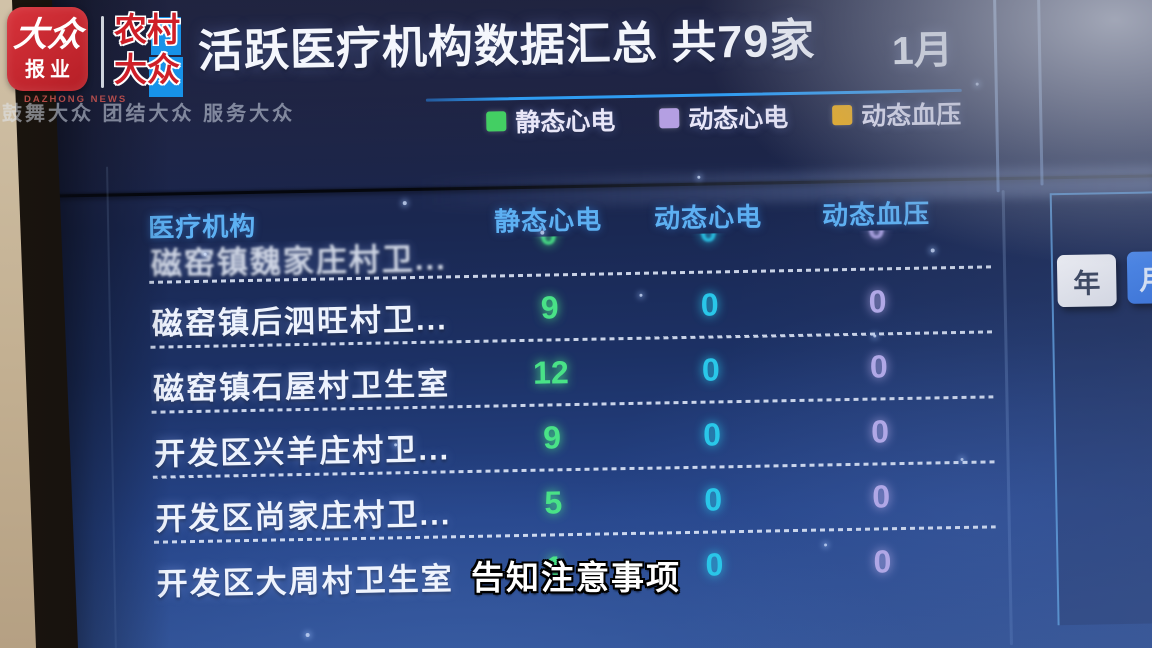 Image resolution: width=1152 pixels, height=648 pixels. Describe the element at coordinates (102, 52) in the screenshot. I see `brand-divider` at that location.